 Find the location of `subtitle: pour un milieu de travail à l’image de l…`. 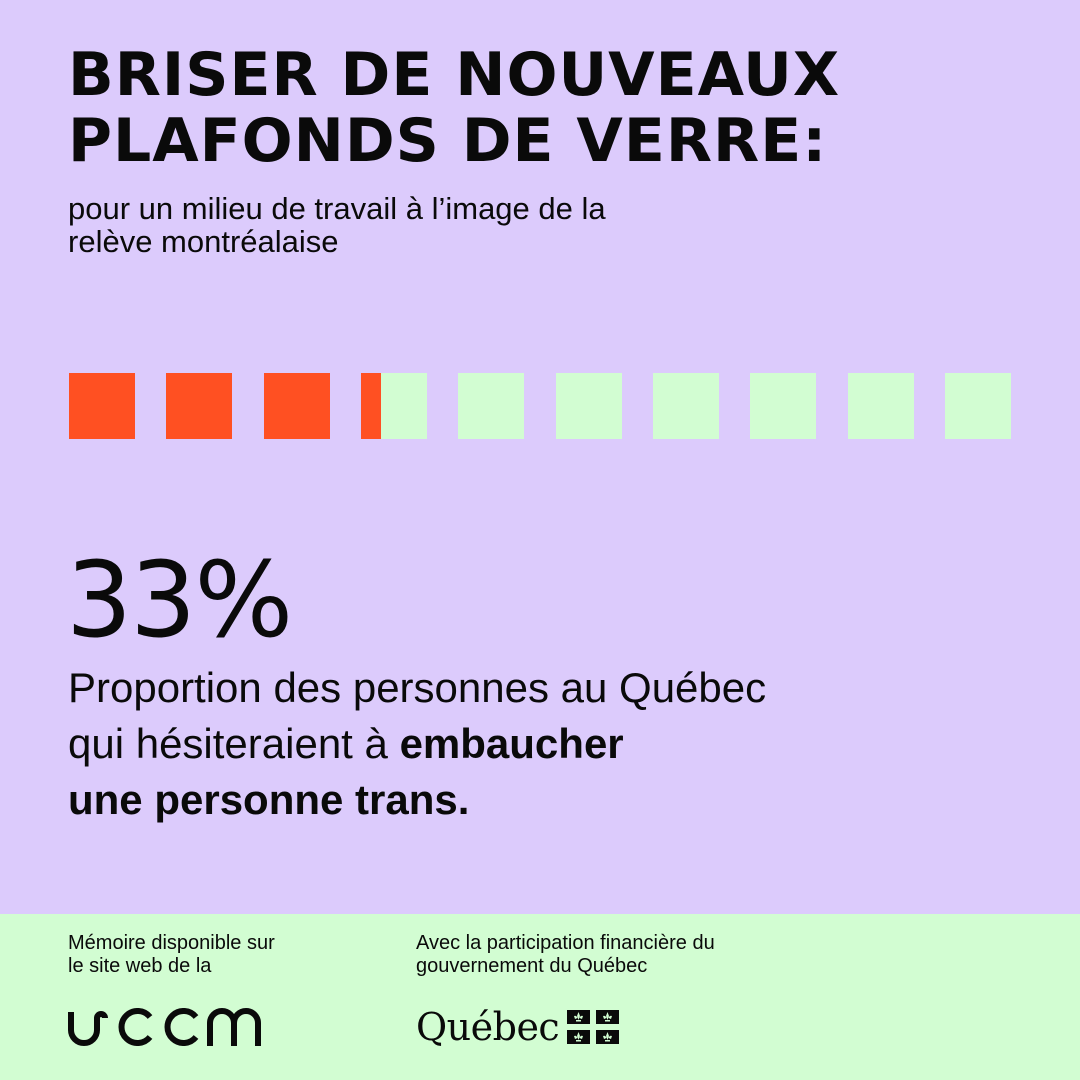

subtitle: pour un milieu de travail à l’image de l… is located at coordinates (428, 225).